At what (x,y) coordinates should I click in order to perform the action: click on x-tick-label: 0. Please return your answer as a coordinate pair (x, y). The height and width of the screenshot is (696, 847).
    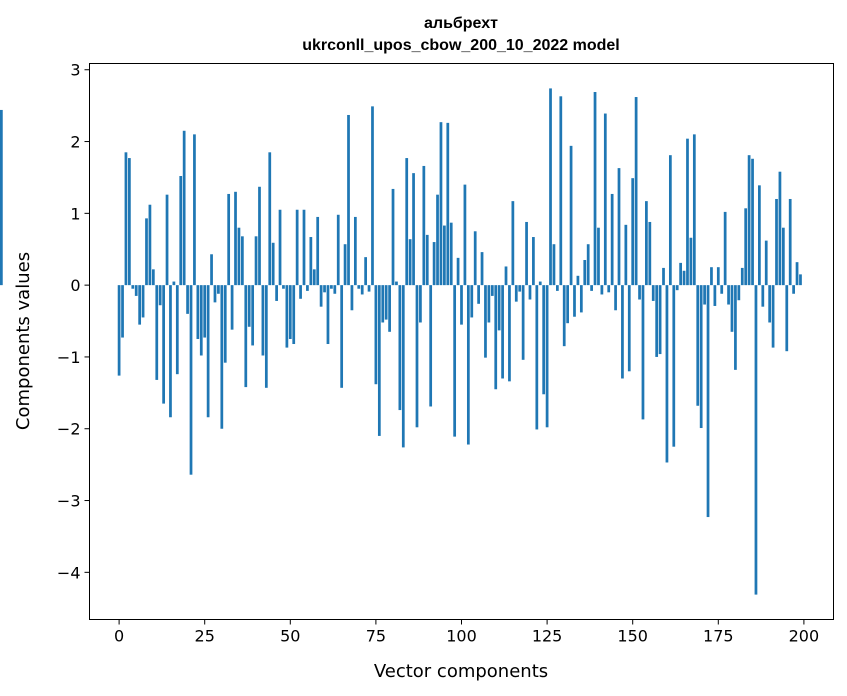
    Looking at the image, I should click on (119, 636).